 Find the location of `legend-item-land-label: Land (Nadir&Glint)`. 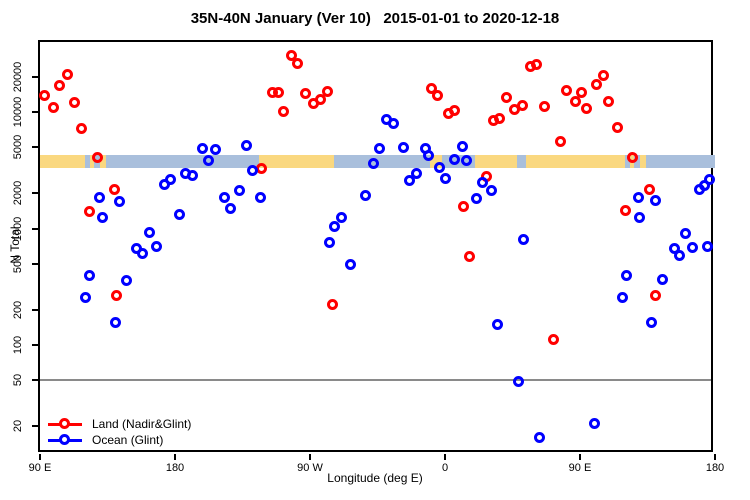

legend-item-land-label: Land (Nadir&Glint) is located at coordinates (142, 424).